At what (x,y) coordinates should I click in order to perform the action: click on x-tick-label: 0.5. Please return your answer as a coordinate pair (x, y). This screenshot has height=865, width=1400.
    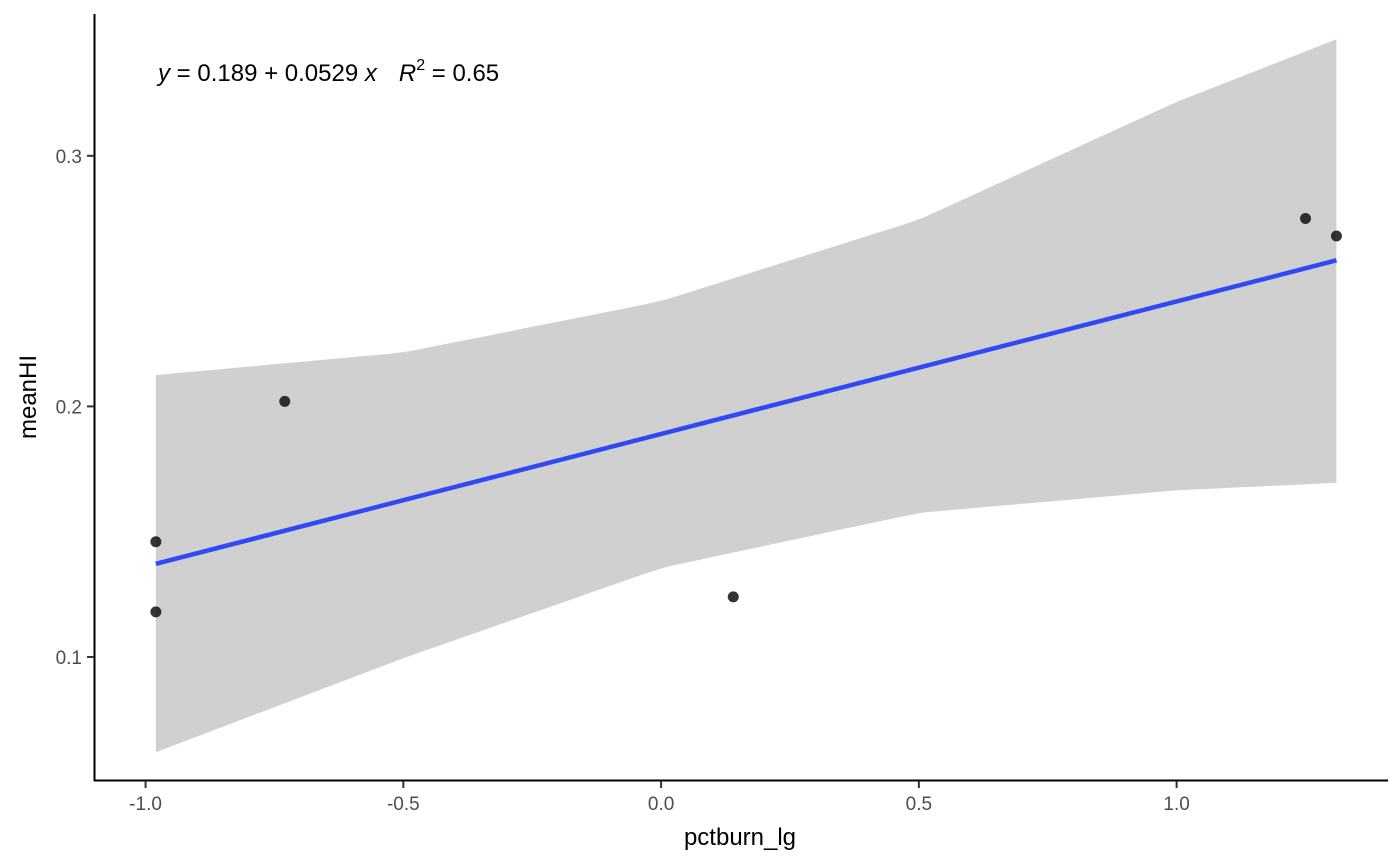
    Looking at the image, I should click on (919, 804).